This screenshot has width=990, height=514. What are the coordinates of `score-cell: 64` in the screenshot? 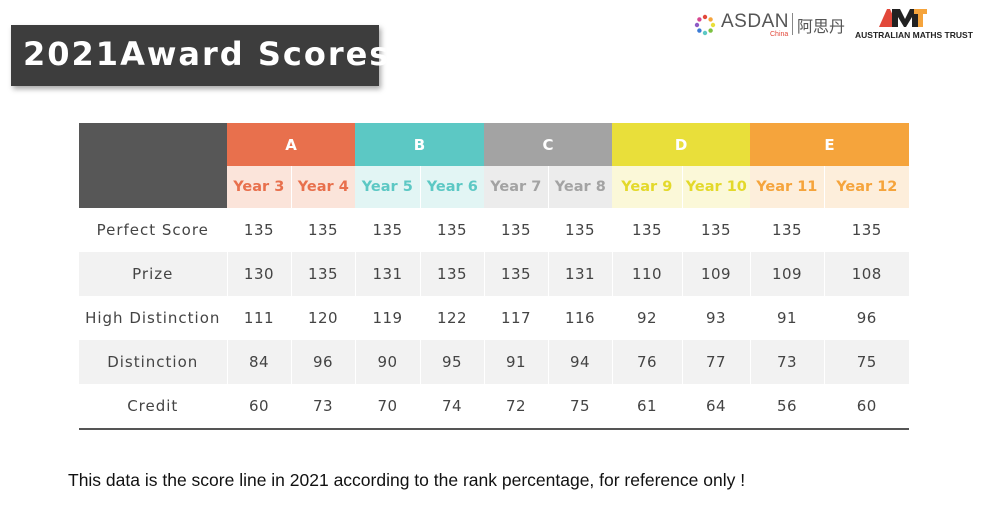 It's located at (716, 407).